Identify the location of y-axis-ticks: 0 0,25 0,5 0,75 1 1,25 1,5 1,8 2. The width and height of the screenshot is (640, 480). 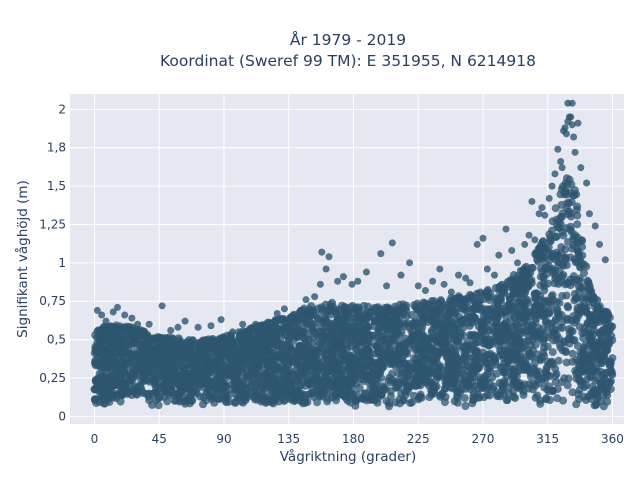
(52, 262).